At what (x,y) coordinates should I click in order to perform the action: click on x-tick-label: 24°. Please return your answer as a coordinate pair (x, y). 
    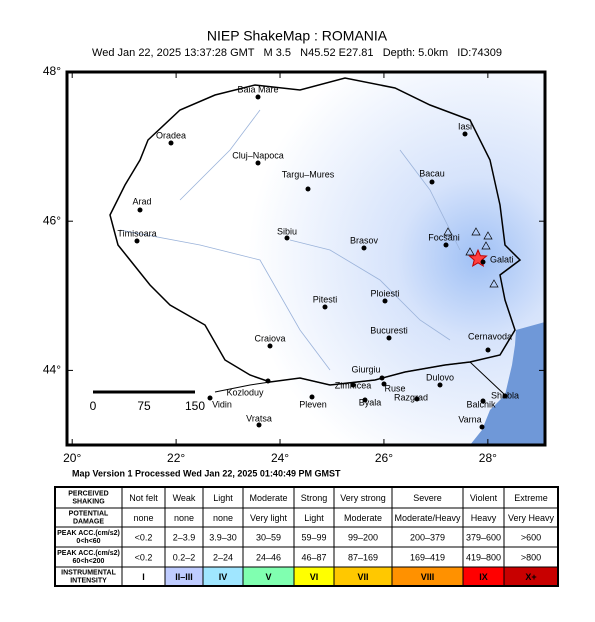
    Looking at the image, I should click on (280, 458).